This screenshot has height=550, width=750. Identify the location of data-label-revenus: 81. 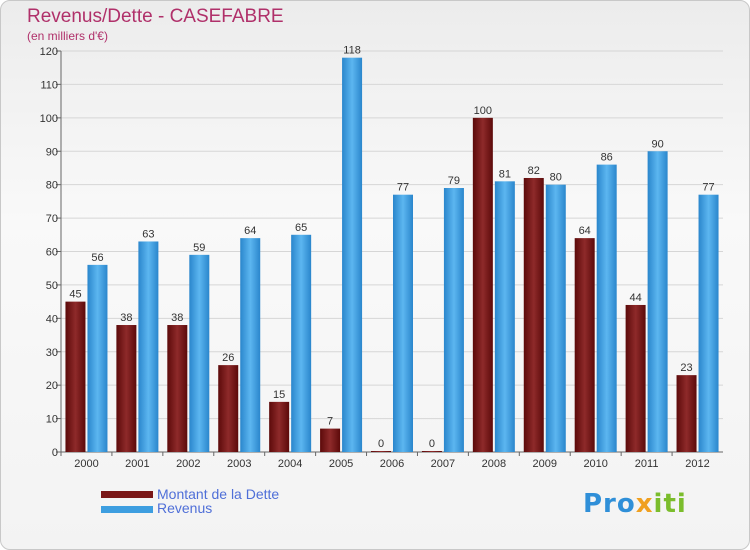
(505, 174).